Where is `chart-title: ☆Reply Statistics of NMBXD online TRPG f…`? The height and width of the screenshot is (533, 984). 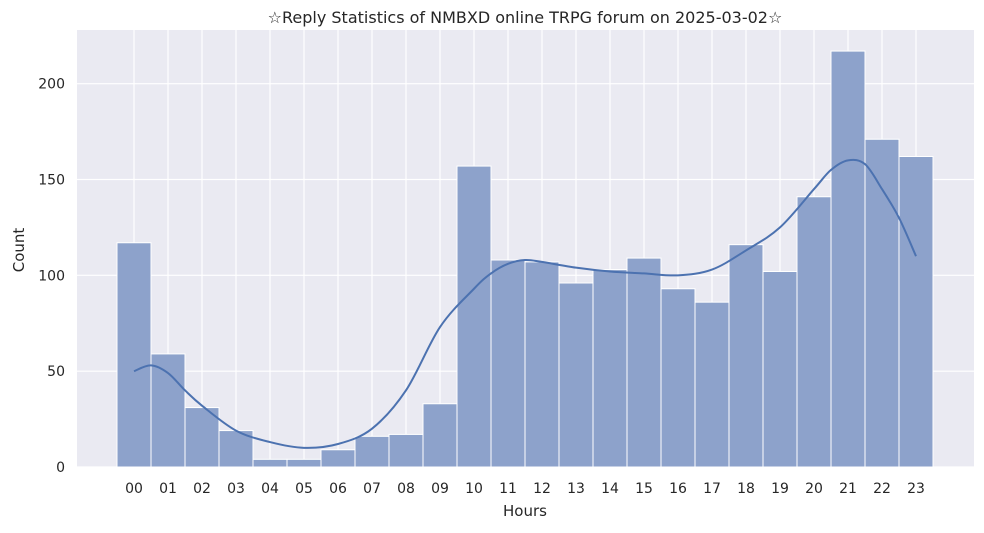
chart-title: ☆Reply Statistics of NMBXD online TRPG f… is located at coordinates (525, 17).